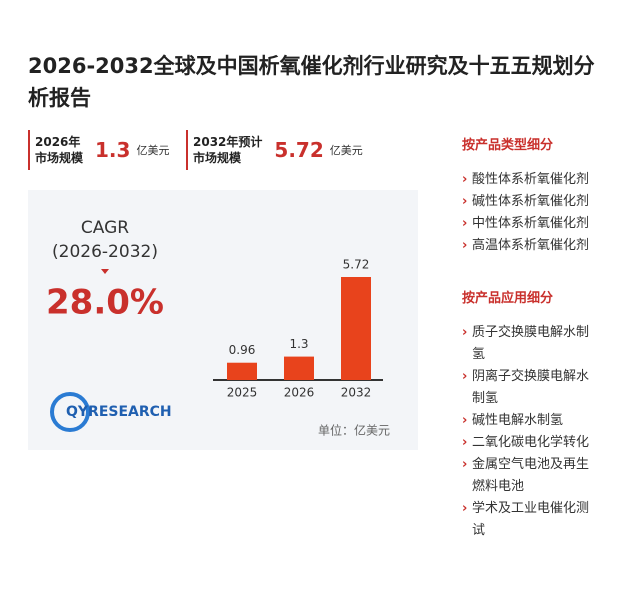  What do you see at coordinates (299, 150) in the screenshot?
I see `stat-value: 5.72` at bounding box center [299, 150].